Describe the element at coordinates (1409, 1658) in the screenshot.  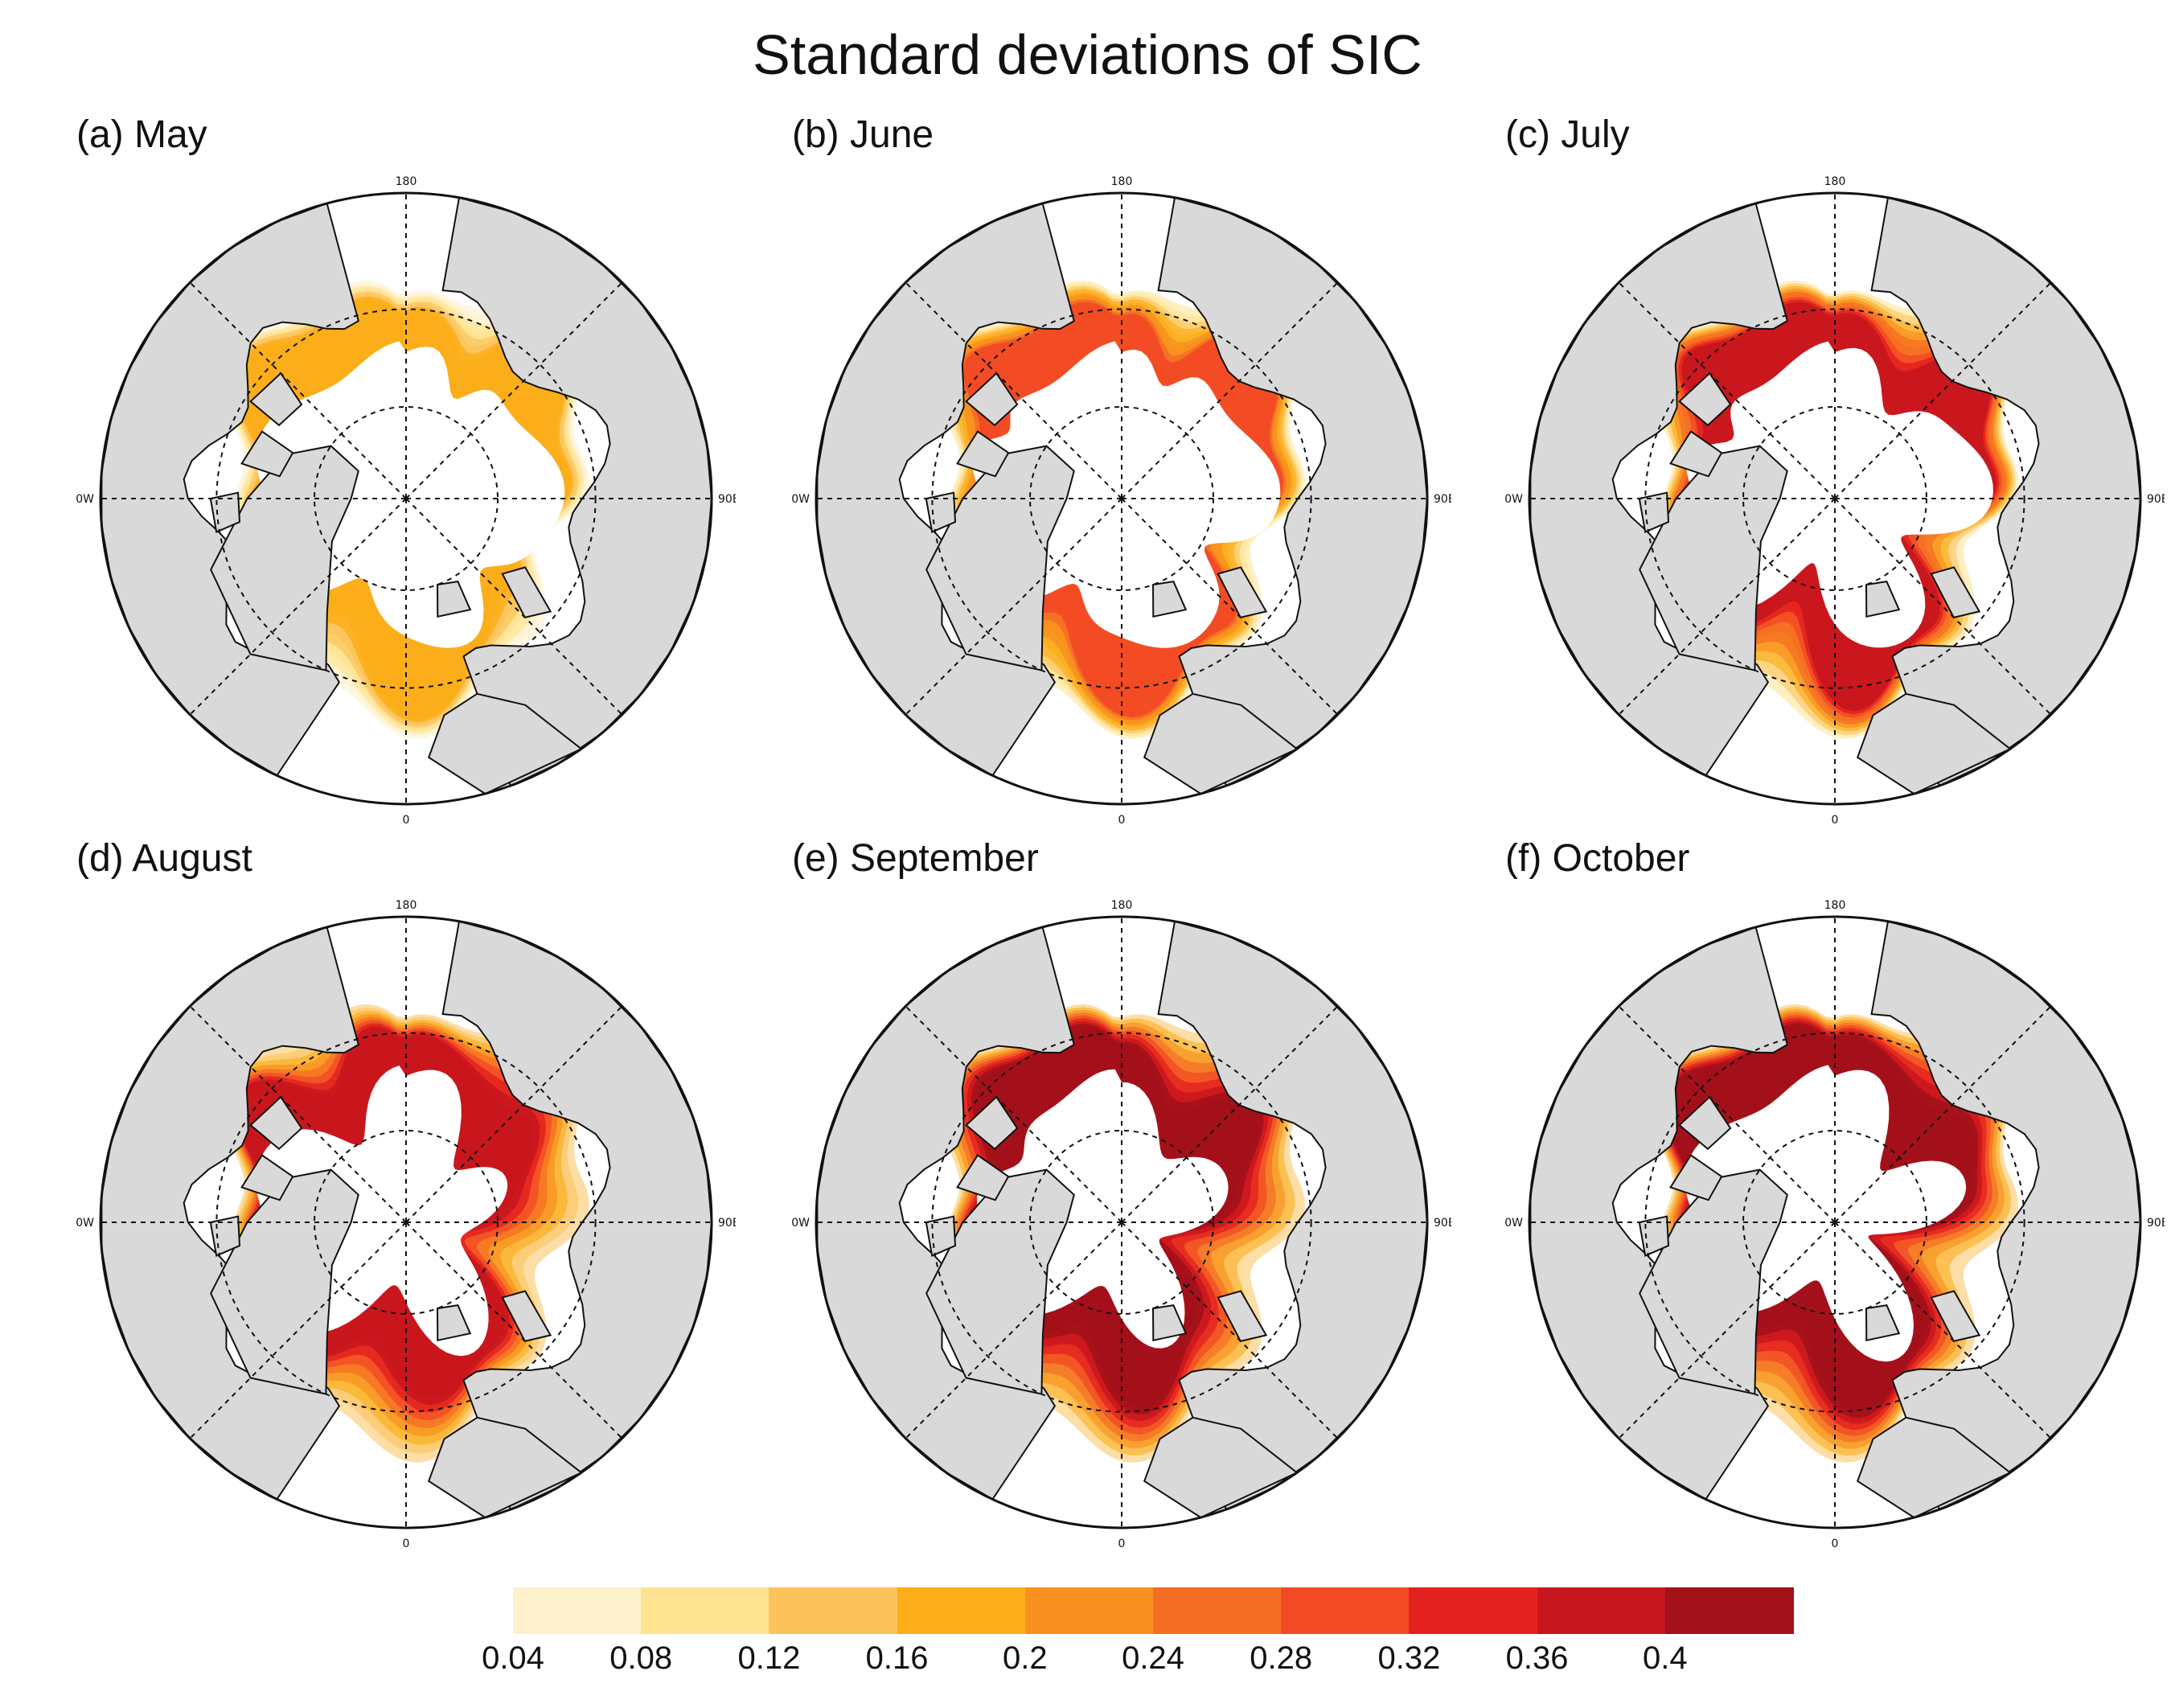
I see `colorbar-tick-label: 0.32` at that location.